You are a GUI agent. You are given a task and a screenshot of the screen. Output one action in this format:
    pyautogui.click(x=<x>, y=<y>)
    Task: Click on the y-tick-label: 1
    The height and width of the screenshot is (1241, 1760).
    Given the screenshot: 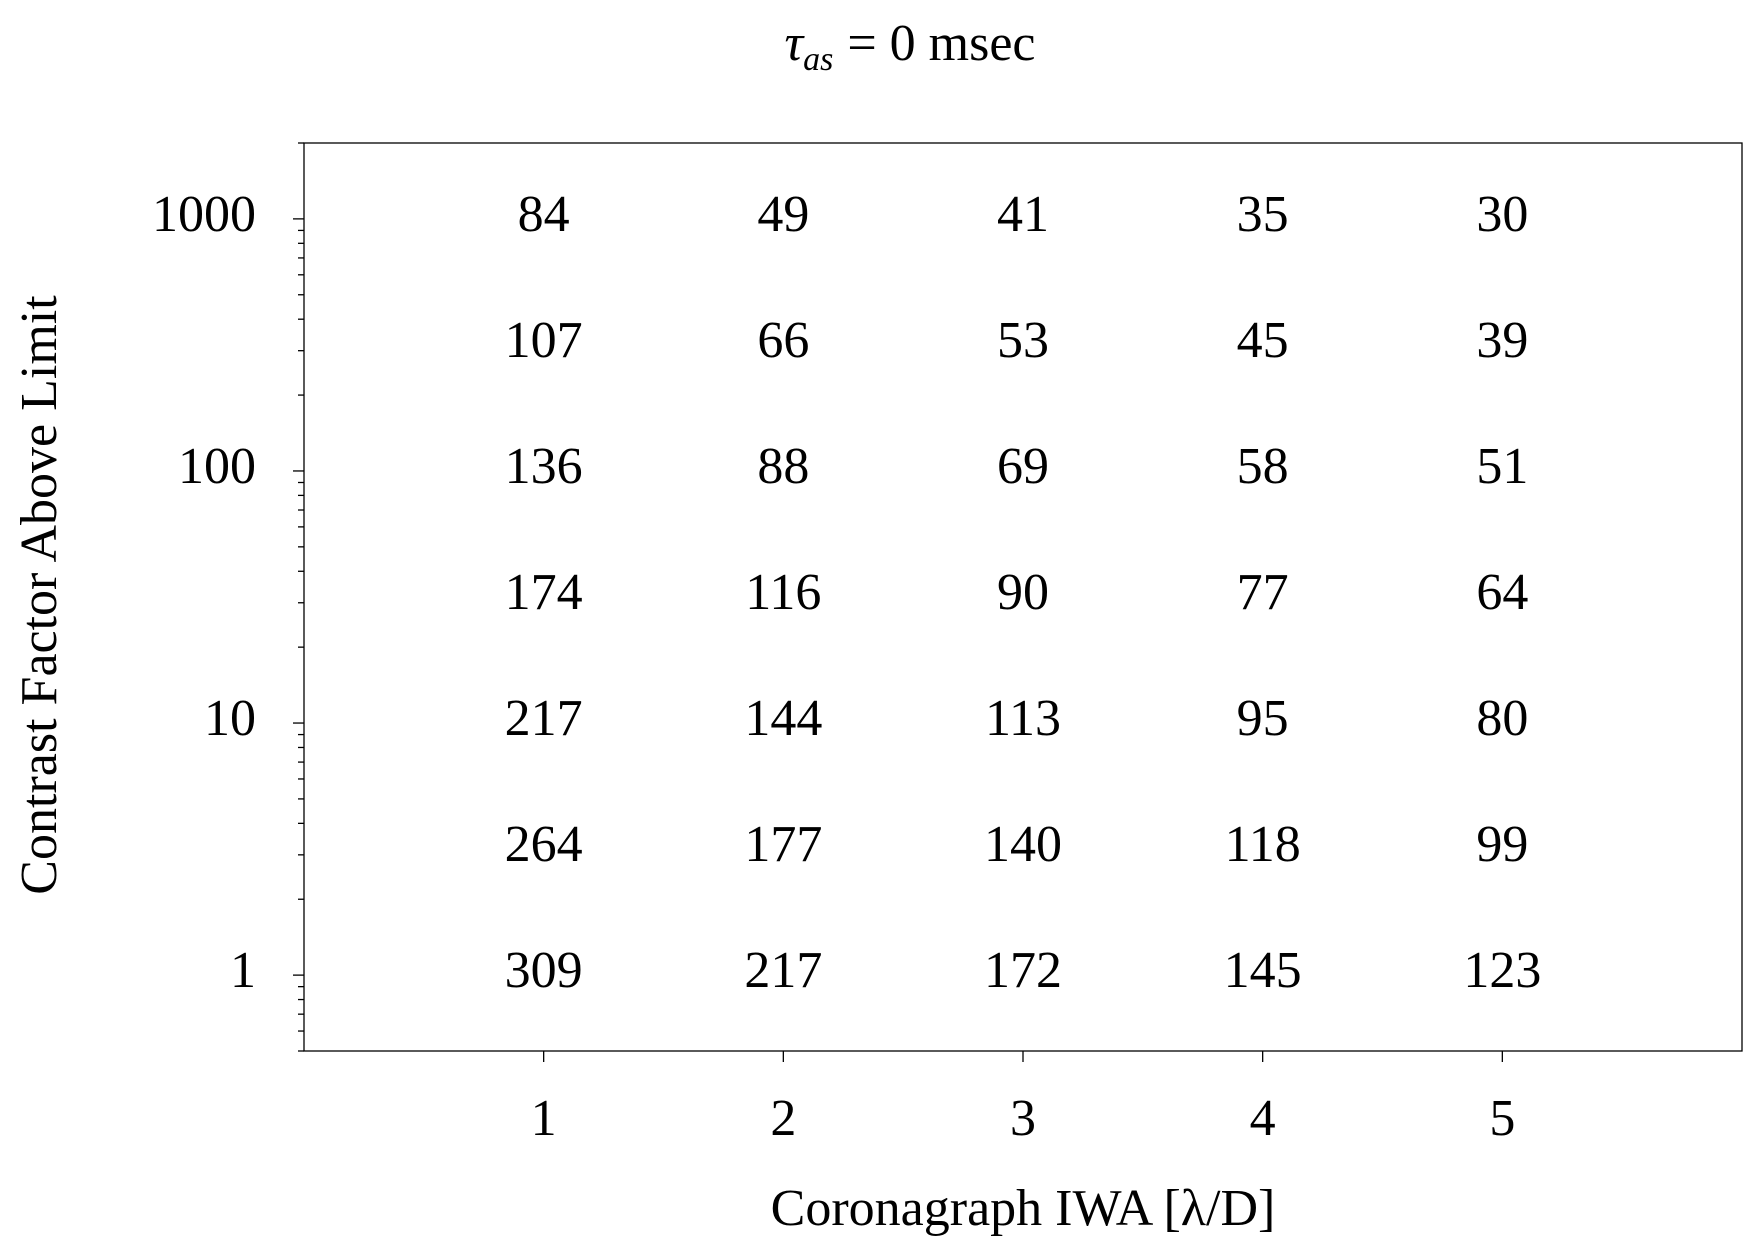 What is the action you would take?
    pyautogui.click(x=243, y=970)
    